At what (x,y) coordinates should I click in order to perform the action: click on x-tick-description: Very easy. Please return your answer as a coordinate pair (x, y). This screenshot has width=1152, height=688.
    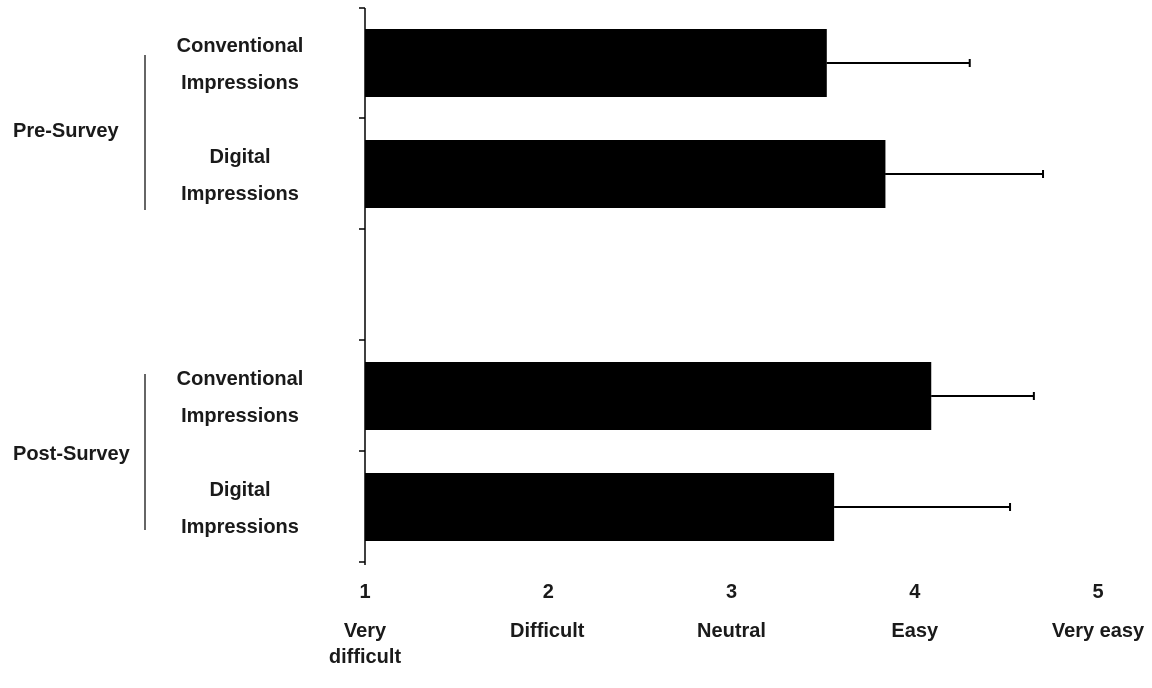
    Looking at the image, I should click on (1098, 631).